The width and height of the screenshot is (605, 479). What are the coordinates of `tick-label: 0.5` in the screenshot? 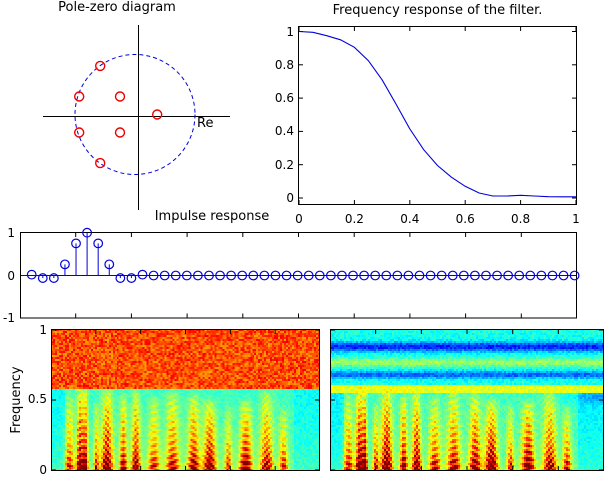 It's located at (37, 399).